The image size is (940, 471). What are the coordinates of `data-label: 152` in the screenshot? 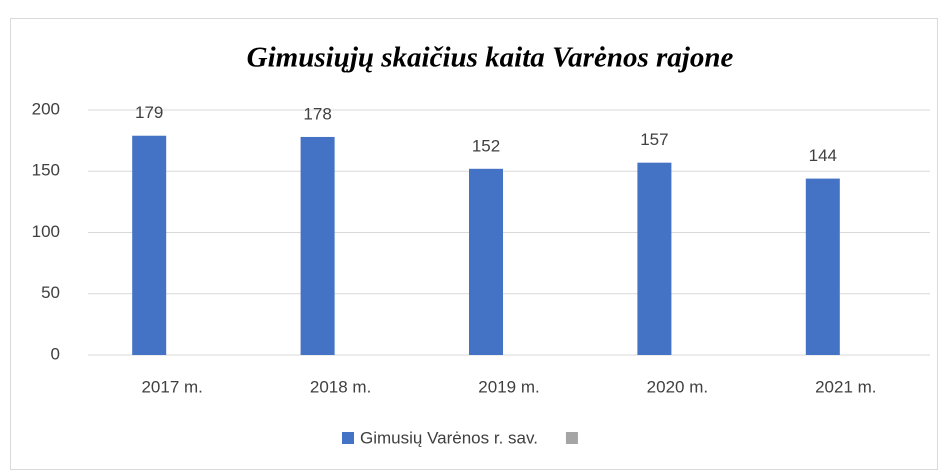 It's located at (486, 145).